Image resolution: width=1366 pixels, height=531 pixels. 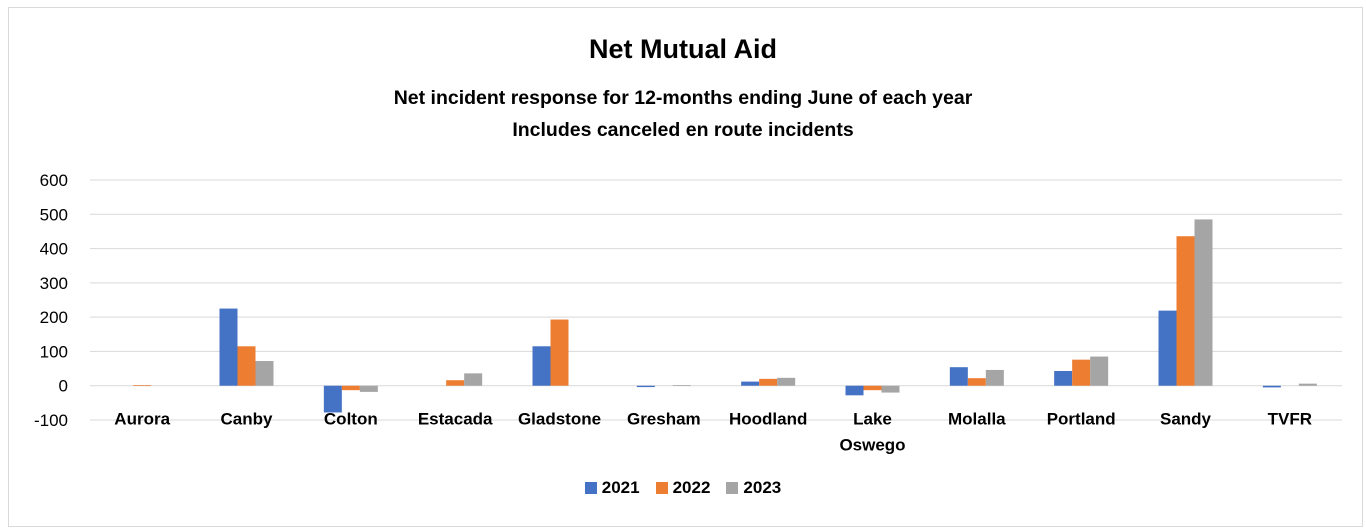 What do you see at coordinates (1290, 419) in the screenshot?
I see `x-tick-label: TVFR` at bounding box center [1290, 419].